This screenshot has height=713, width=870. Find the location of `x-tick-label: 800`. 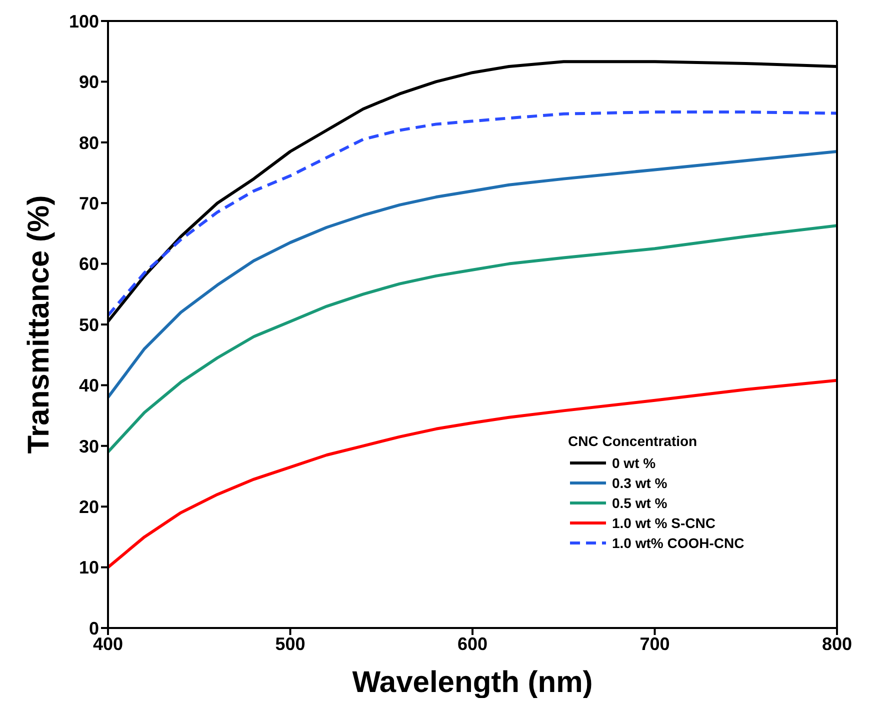

x-tick-label: 800 is located at coordinates (837, 644).